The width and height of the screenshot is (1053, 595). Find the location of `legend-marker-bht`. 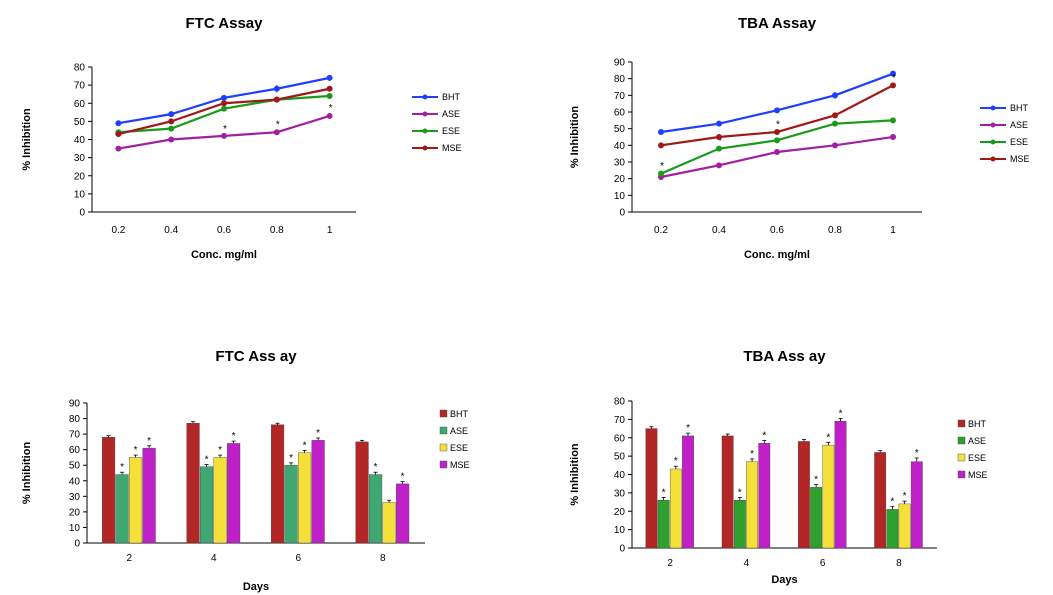

legend-marker-bht is located at coordinates (993, 108).